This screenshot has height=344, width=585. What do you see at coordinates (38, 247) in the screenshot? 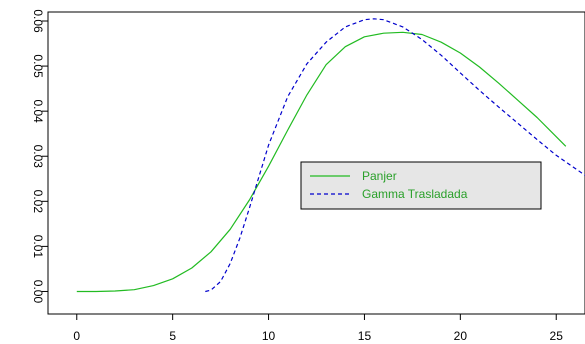
I see `y-tick-label-1: 0.01` at bounding box center [38, 247].